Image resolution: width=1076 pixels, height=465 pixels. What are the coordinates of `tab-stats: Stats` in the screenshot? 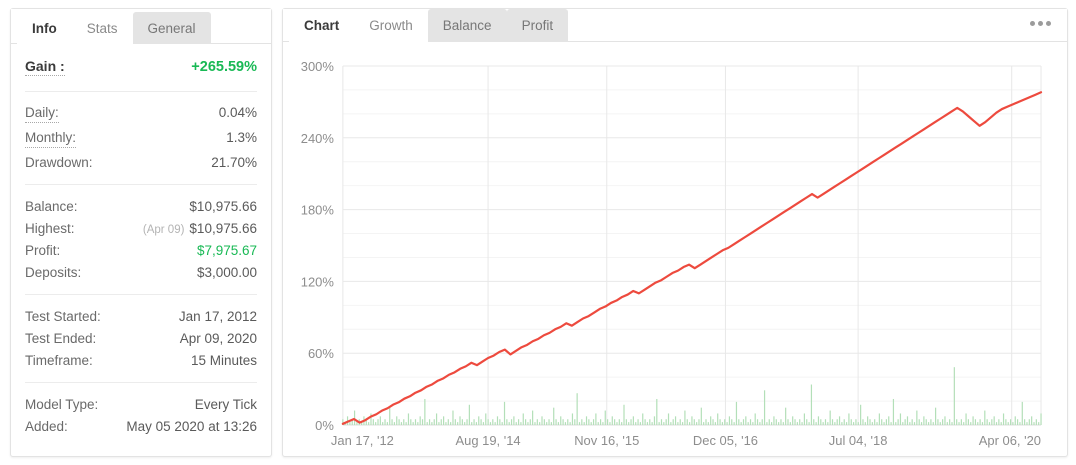 It's located at (102, 27).